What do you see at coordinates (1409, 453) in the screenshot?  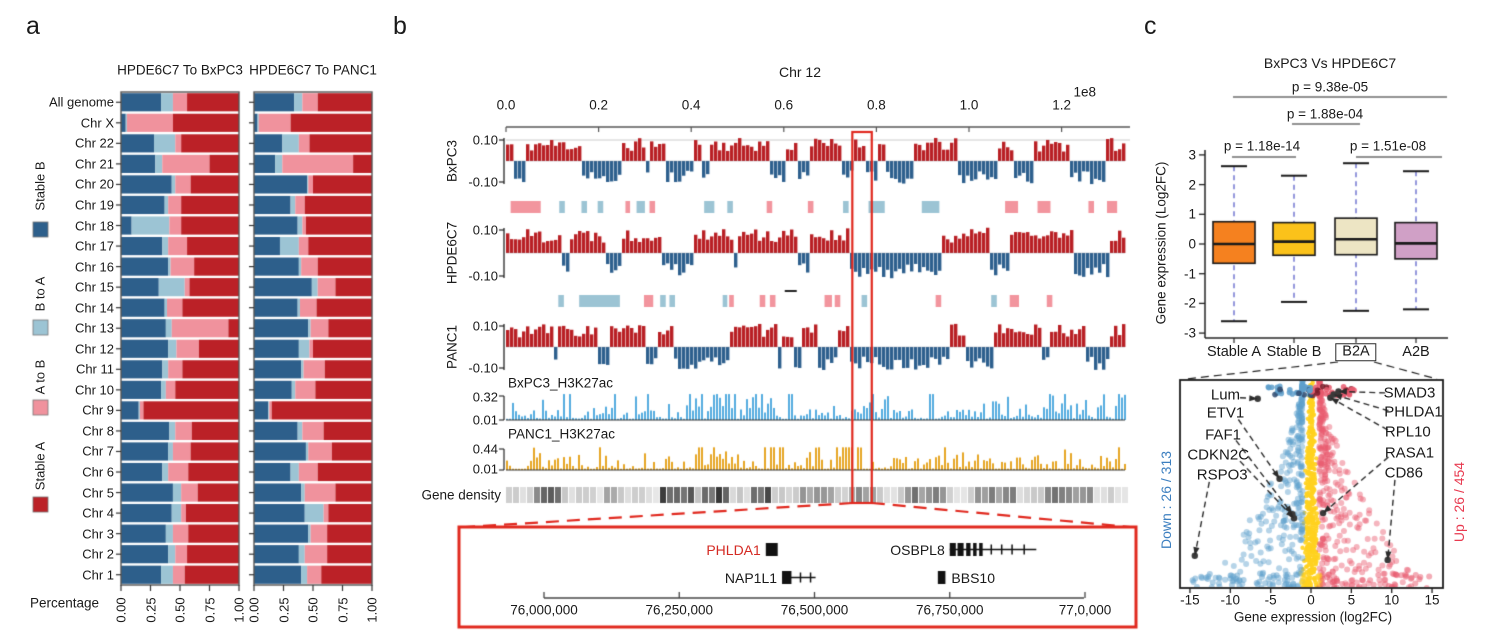 I see `scatter-gene-label: RASA1` at bounding box center [1409, 453].